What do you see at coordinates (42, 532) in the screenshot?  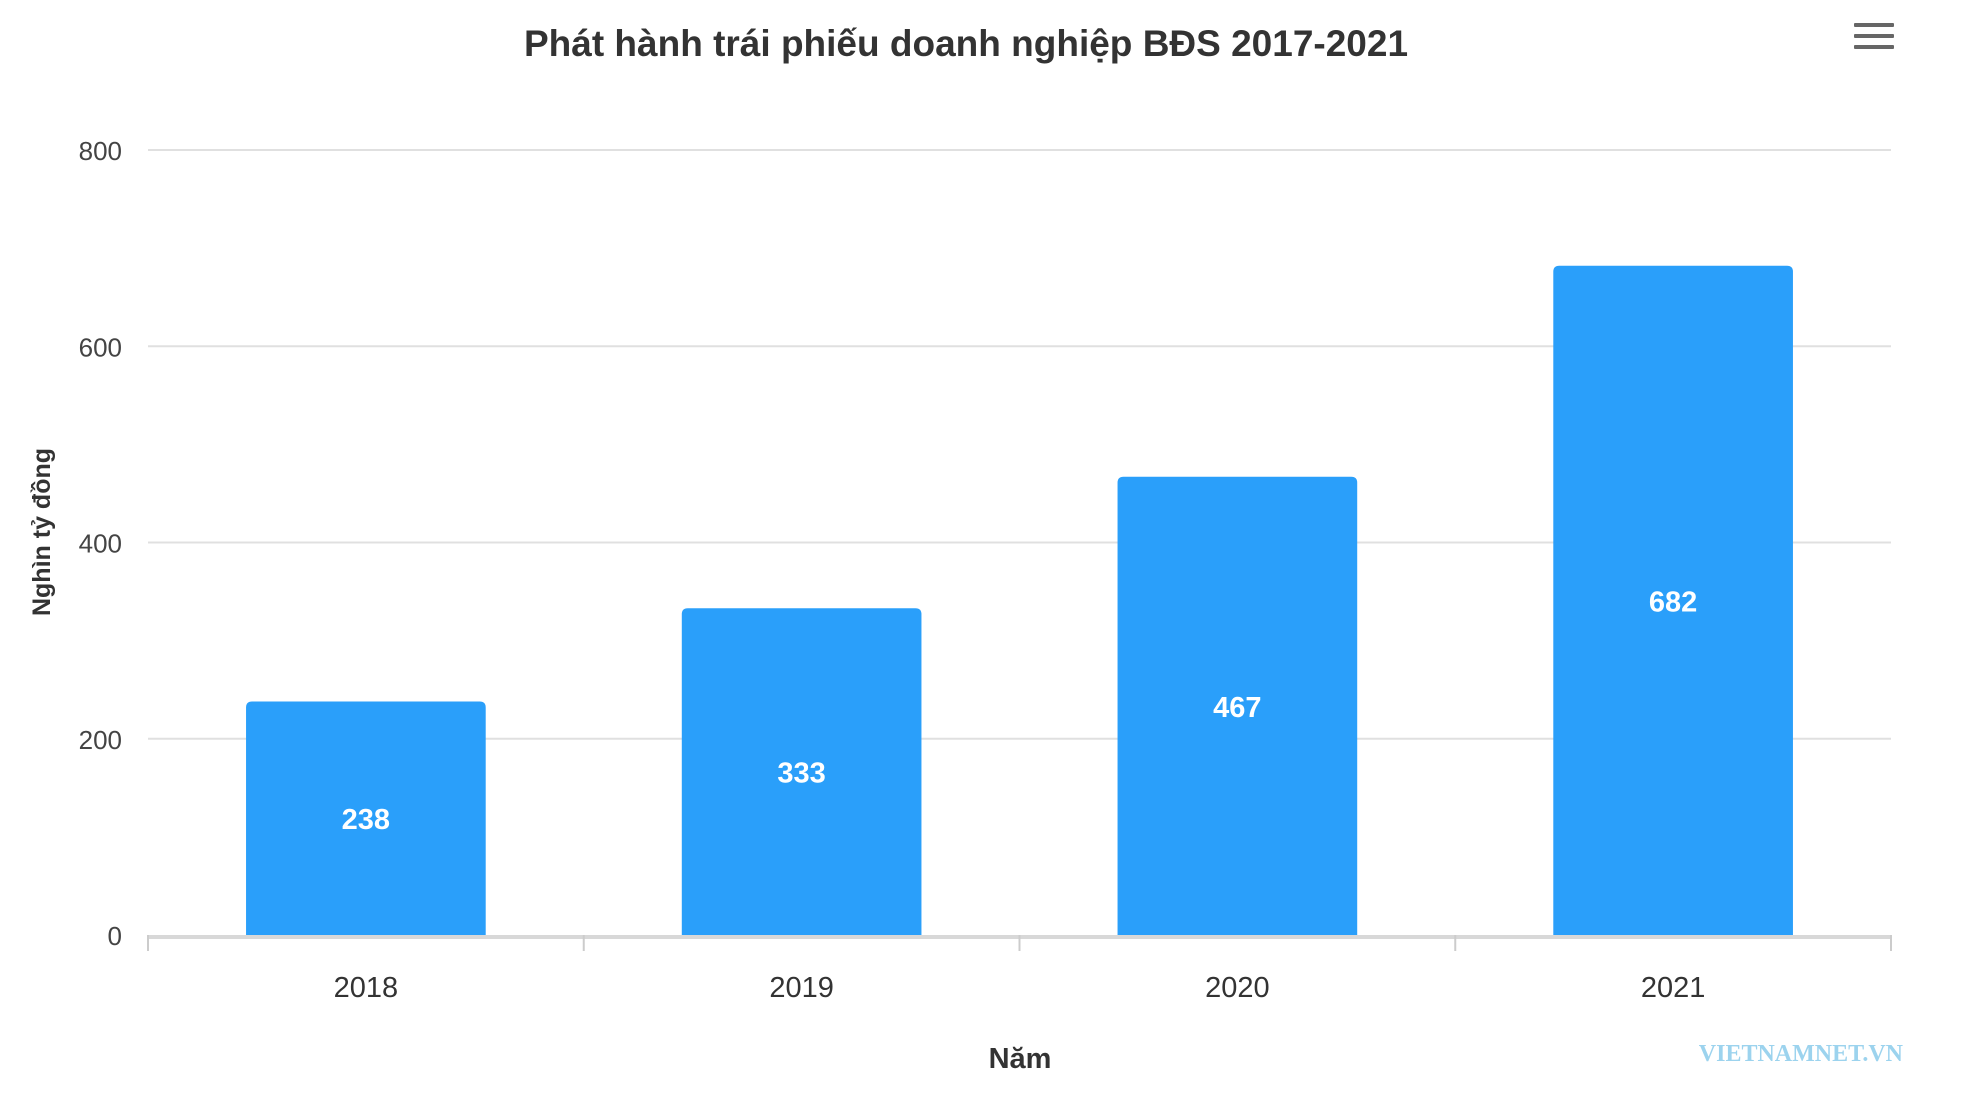 I see `y-axis-title: Nghìn tỷ đồng` at bounding box center [42, 532].